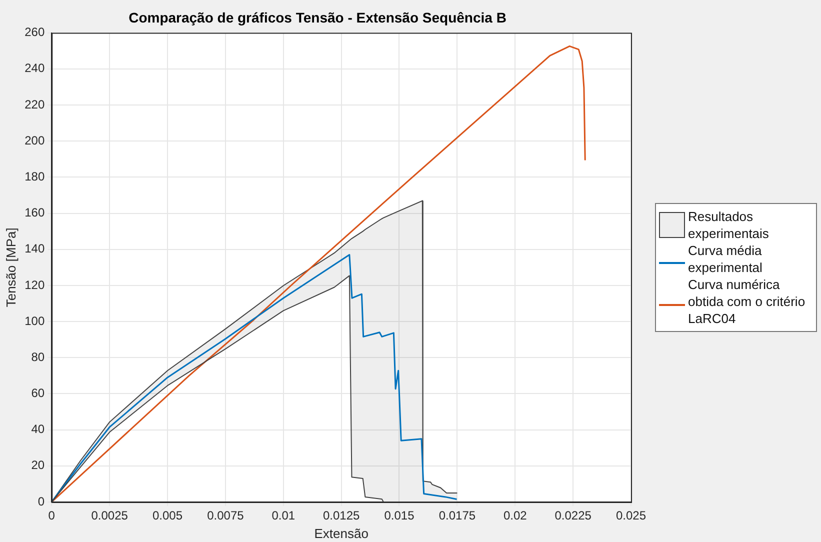  I want to click on x-tick-label: 0.005, so click(167, 515).